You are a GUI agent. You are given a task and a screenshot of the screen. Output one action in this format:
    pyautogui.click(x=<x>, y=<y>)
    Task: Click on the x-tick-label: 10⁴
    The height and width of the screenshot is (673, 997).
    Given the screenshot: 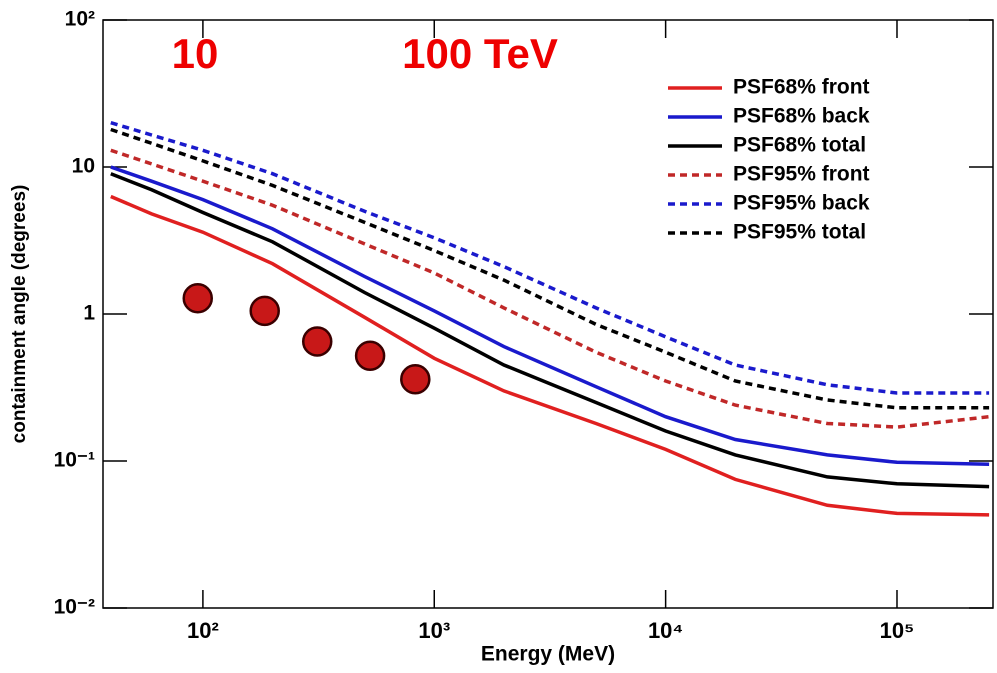 What is the action you would take?
    pyautogui.click(x=665, y=630)
    